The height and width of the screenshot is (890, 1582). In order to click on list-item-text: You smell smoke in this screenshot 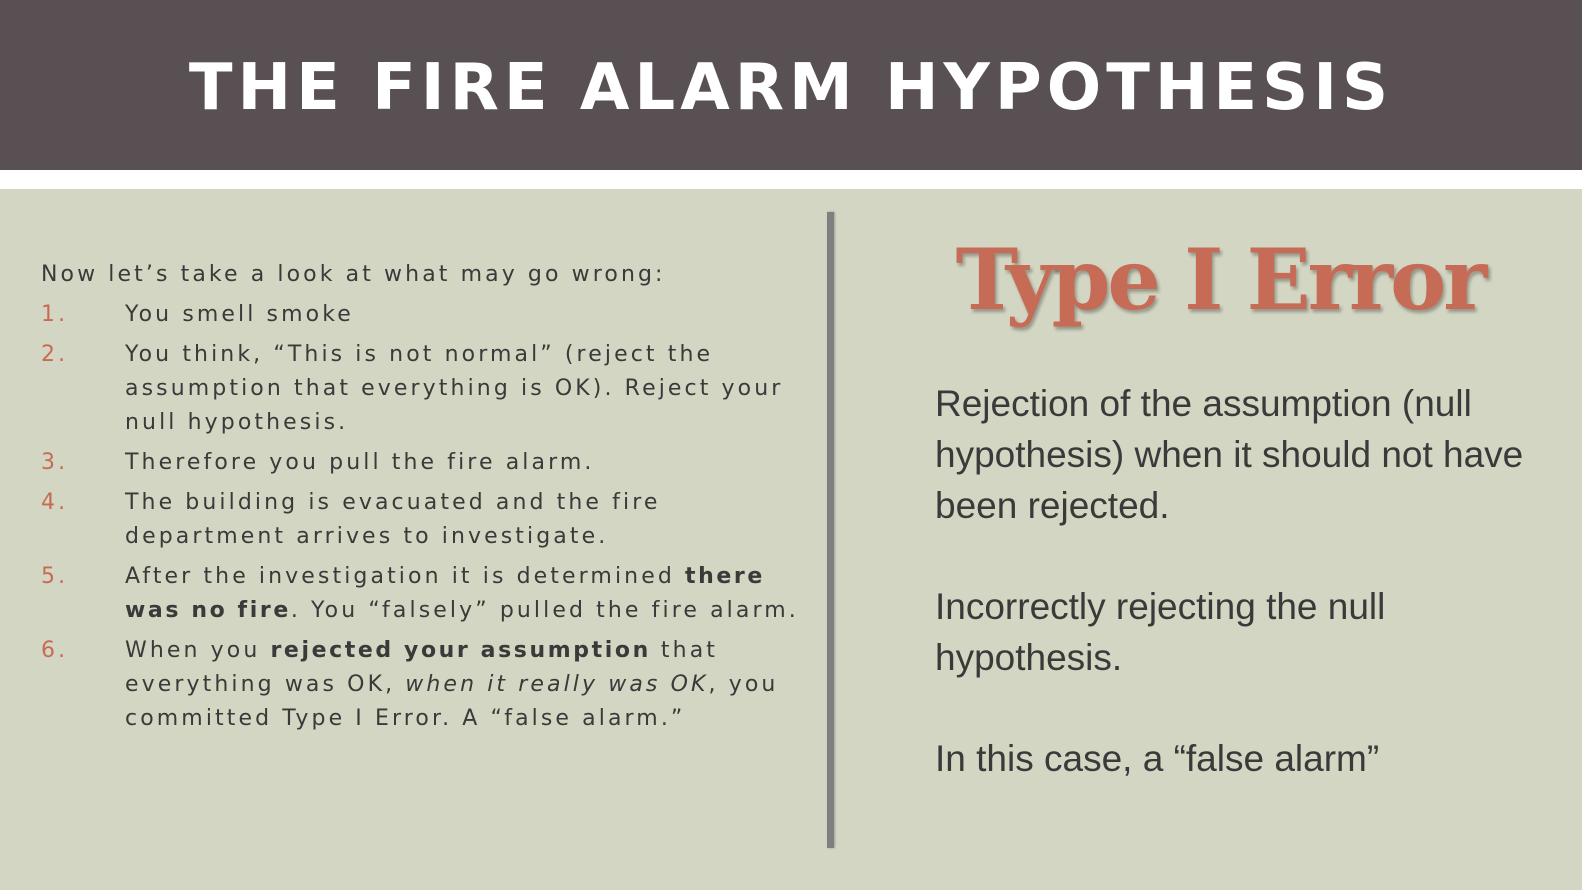, I will do `click(239, 314)`.